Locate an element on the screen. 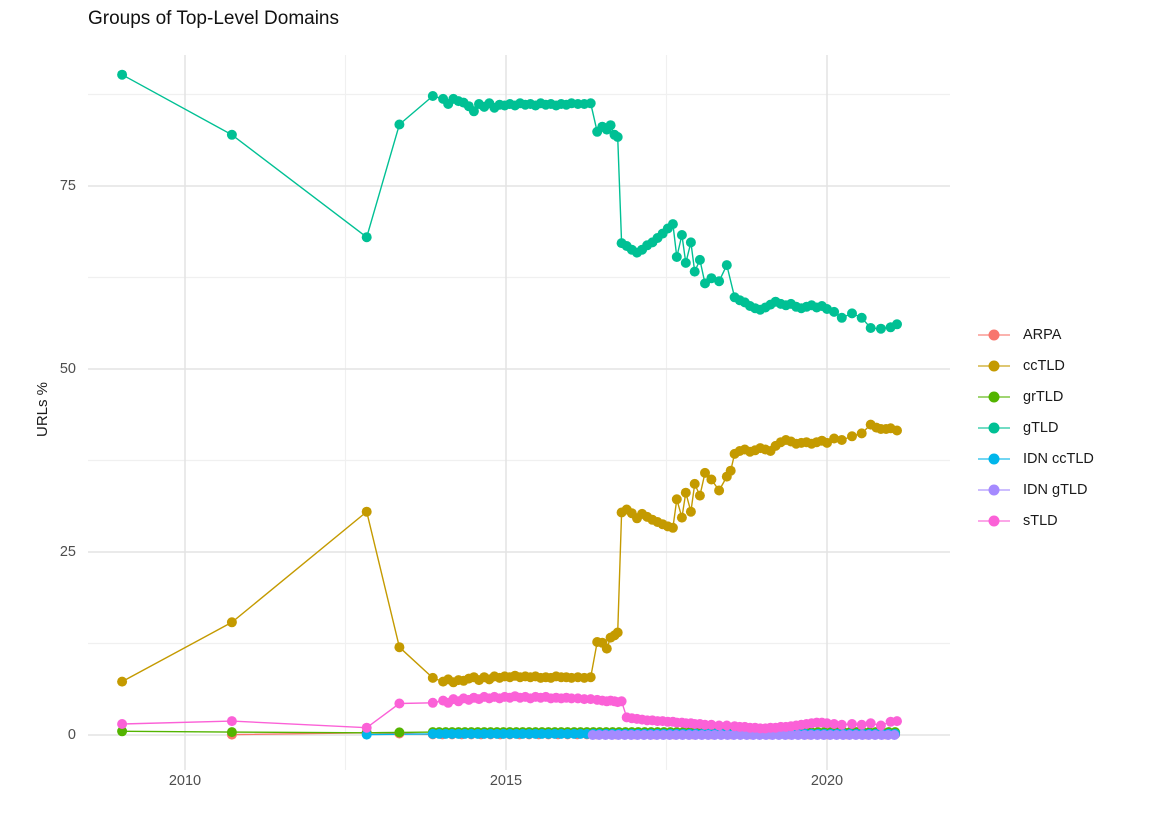 The image size is (1164, 827). legend-key-idn-cctld-icon is located at coordinates (994, 458).